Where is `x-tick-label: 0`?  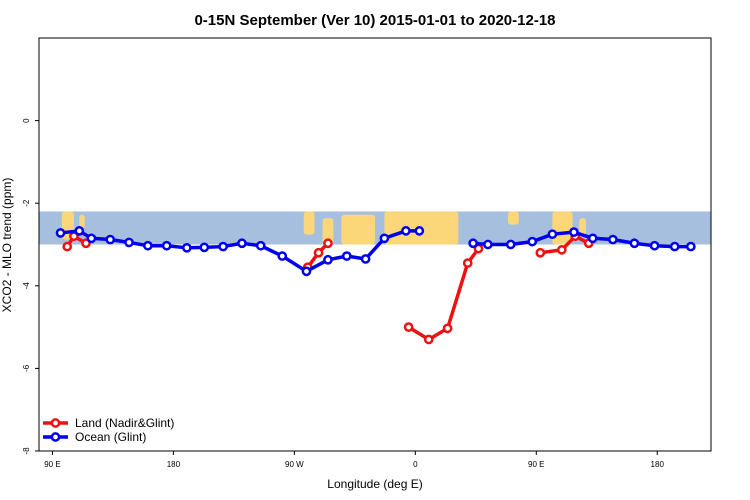 x-tick-label: 0 is located at coordinates (415, 464).